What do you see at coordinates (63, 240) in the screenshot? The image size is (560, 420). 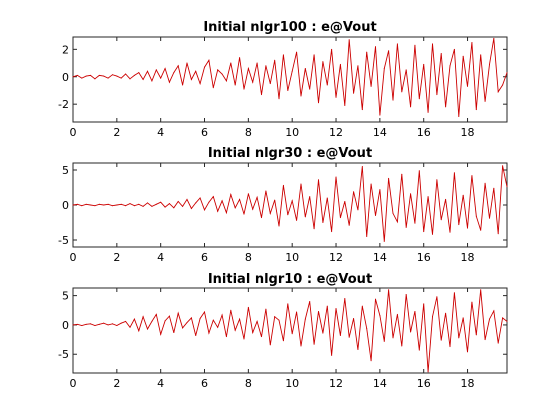 I see `y-tick-label: -5` at bounding box center [63, 240].